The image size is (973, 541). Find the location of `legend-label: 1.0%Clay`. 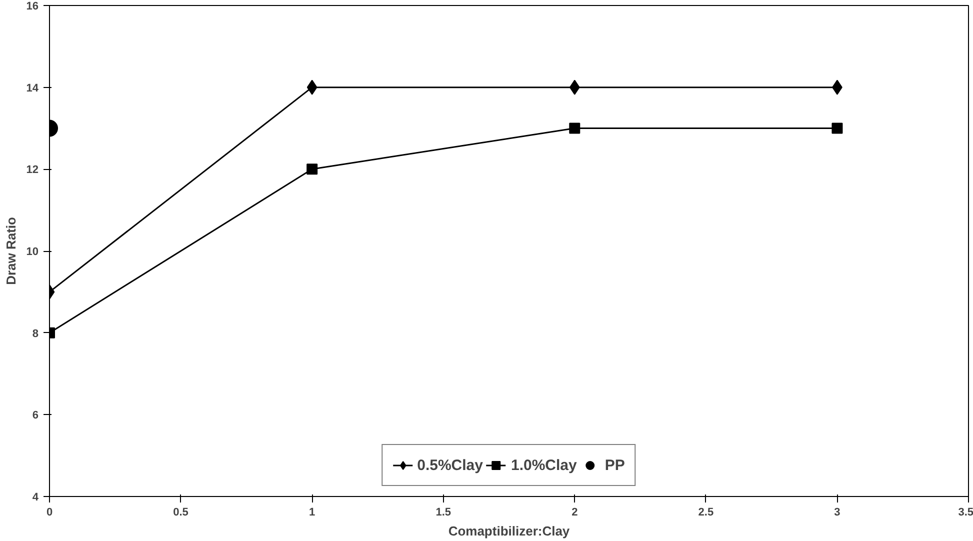

legend-label: 1.0%Clay is located at coordinates (543, 465).